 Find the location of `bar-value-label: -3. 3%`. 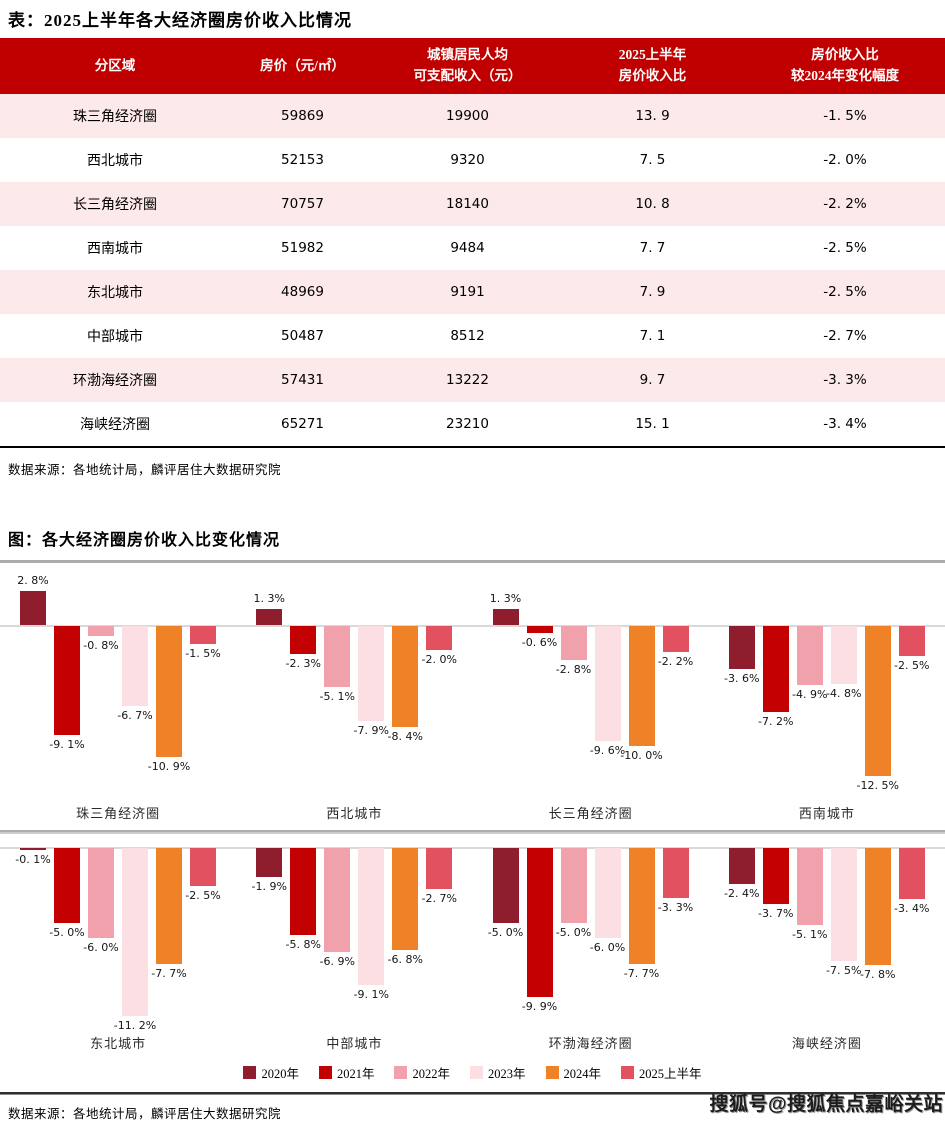

bar-value-label: -3. 3% is located at coordinates (675, 907).